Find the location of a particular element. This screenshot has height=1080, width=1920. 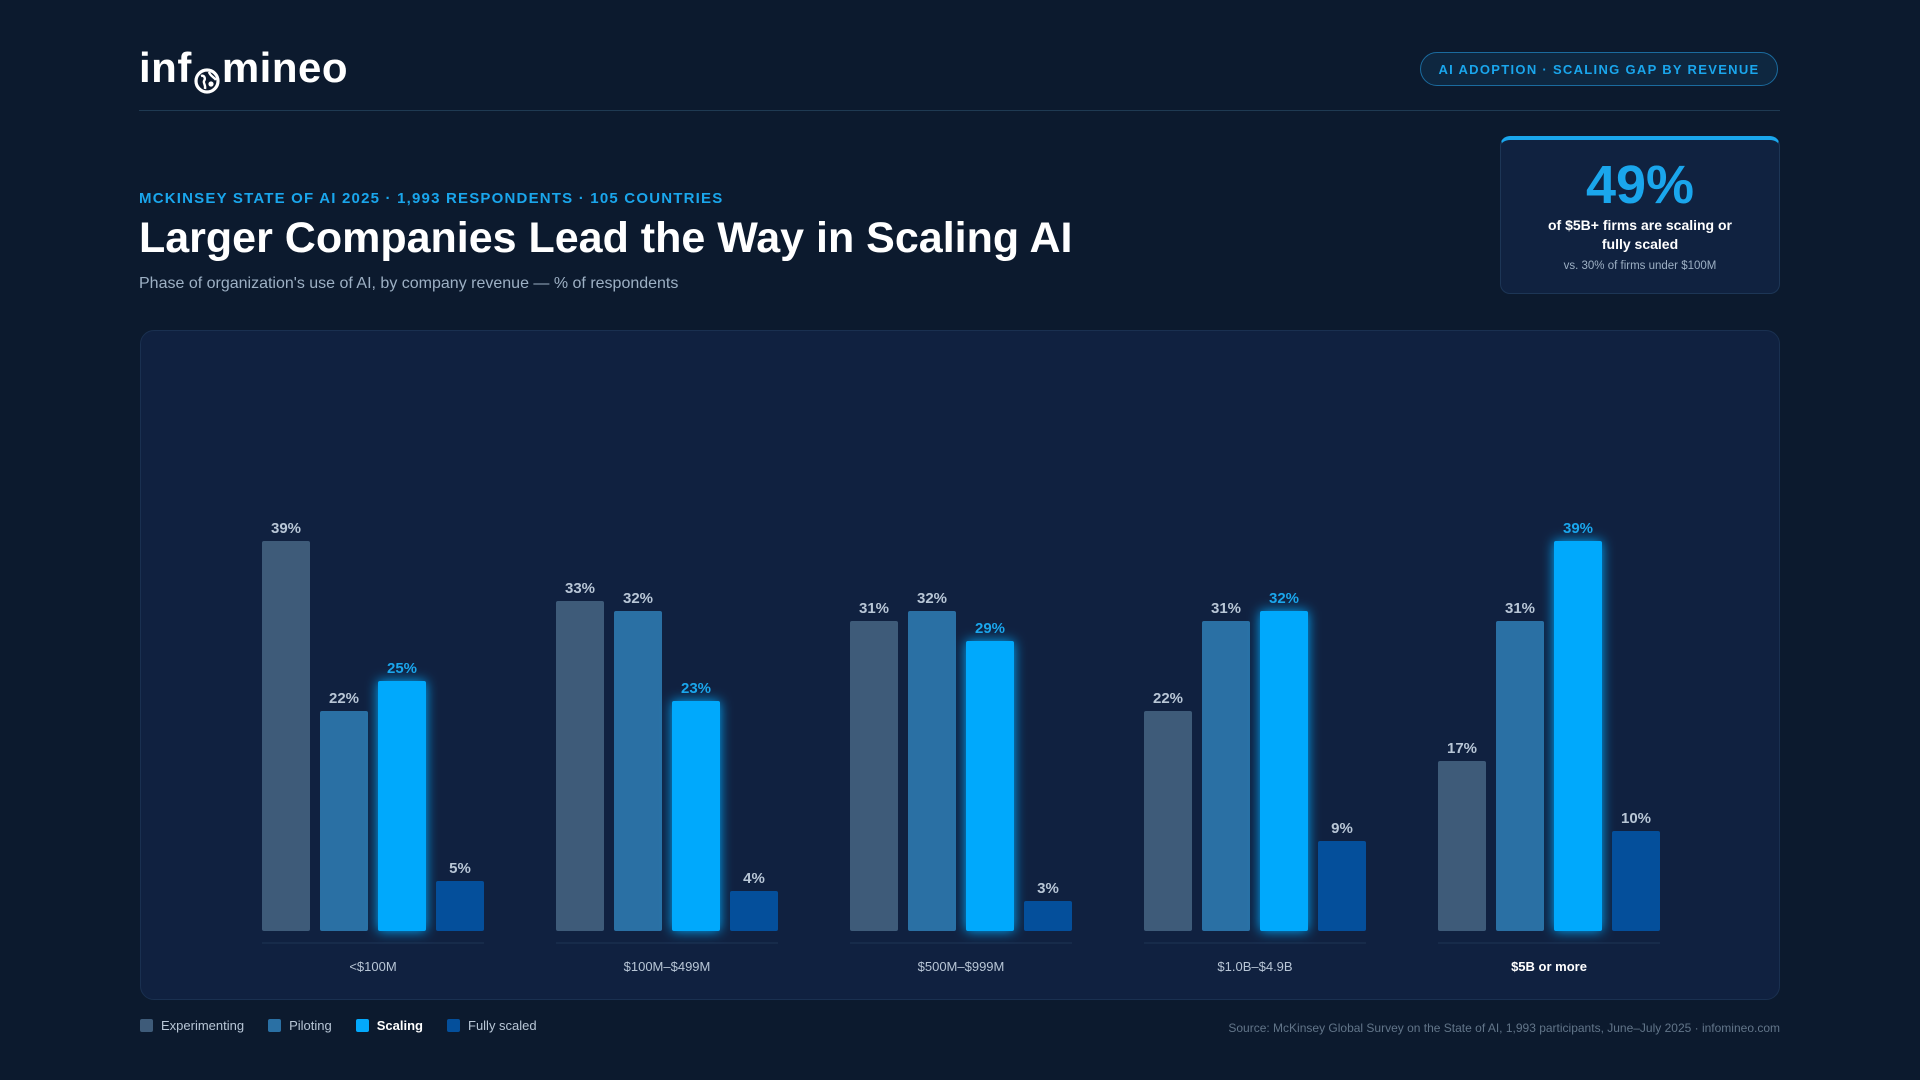

category-label: $1.0B–$4.9B is located at coordinates (1254, 966).